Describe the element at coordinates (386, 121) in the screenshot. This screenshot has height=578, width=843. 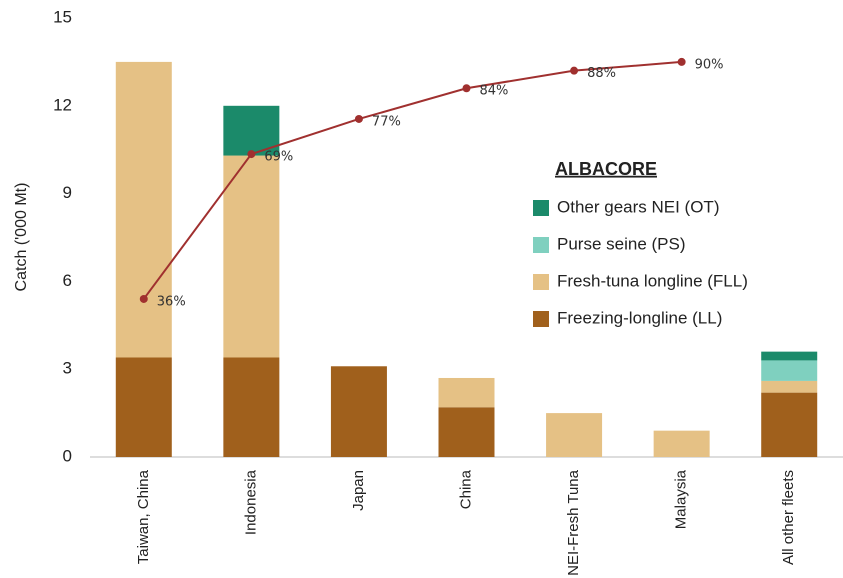
I see `data-label: 77%` at that location.